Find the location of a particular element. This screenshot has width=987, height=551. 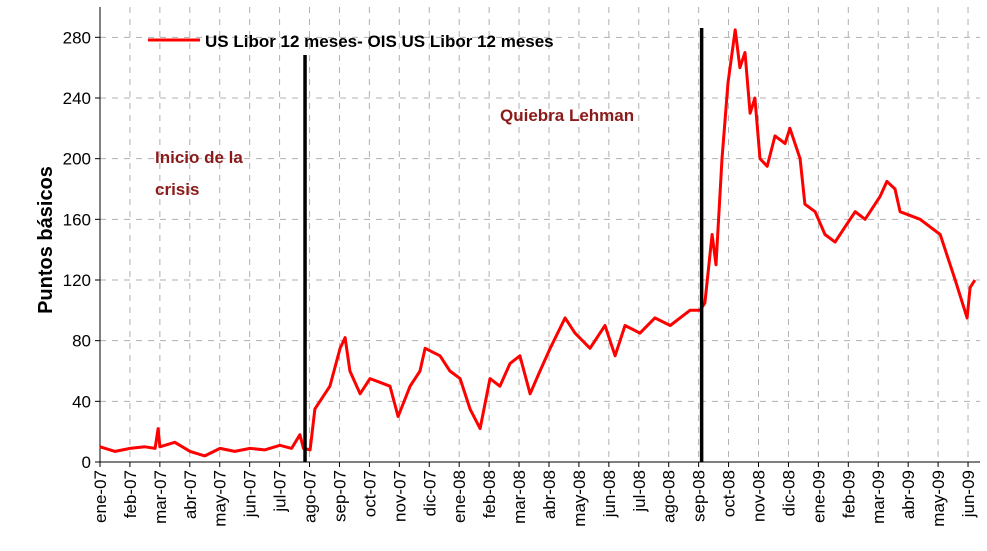

x-tick-label: ago-08 is located at coordinates (669, 496).